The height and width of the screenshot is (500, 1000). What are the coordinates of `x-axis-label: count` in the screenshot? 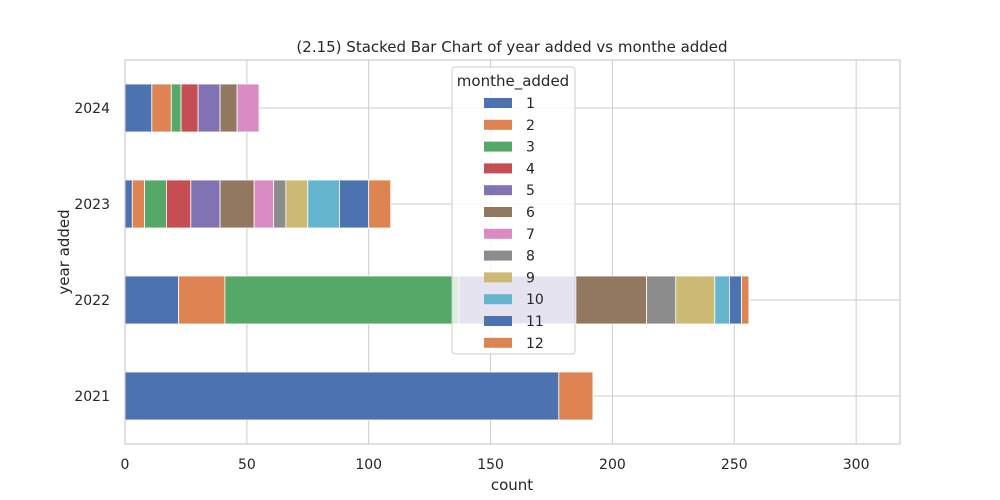 It's located at (512, 485).